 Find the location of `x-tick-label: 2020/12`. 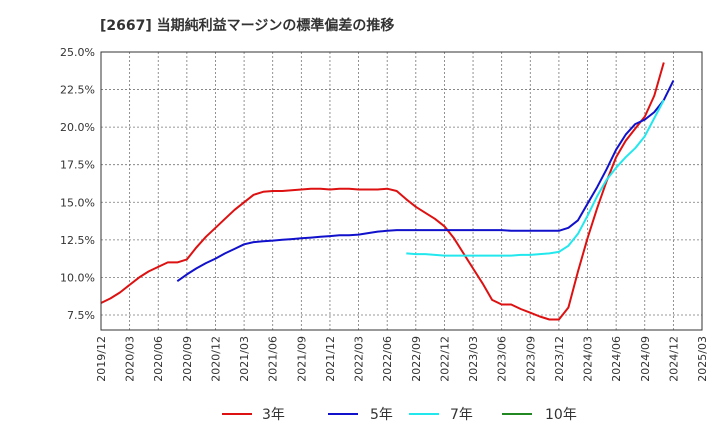

x-tick-label: 2020/12 is located at coordinates (215, 359).